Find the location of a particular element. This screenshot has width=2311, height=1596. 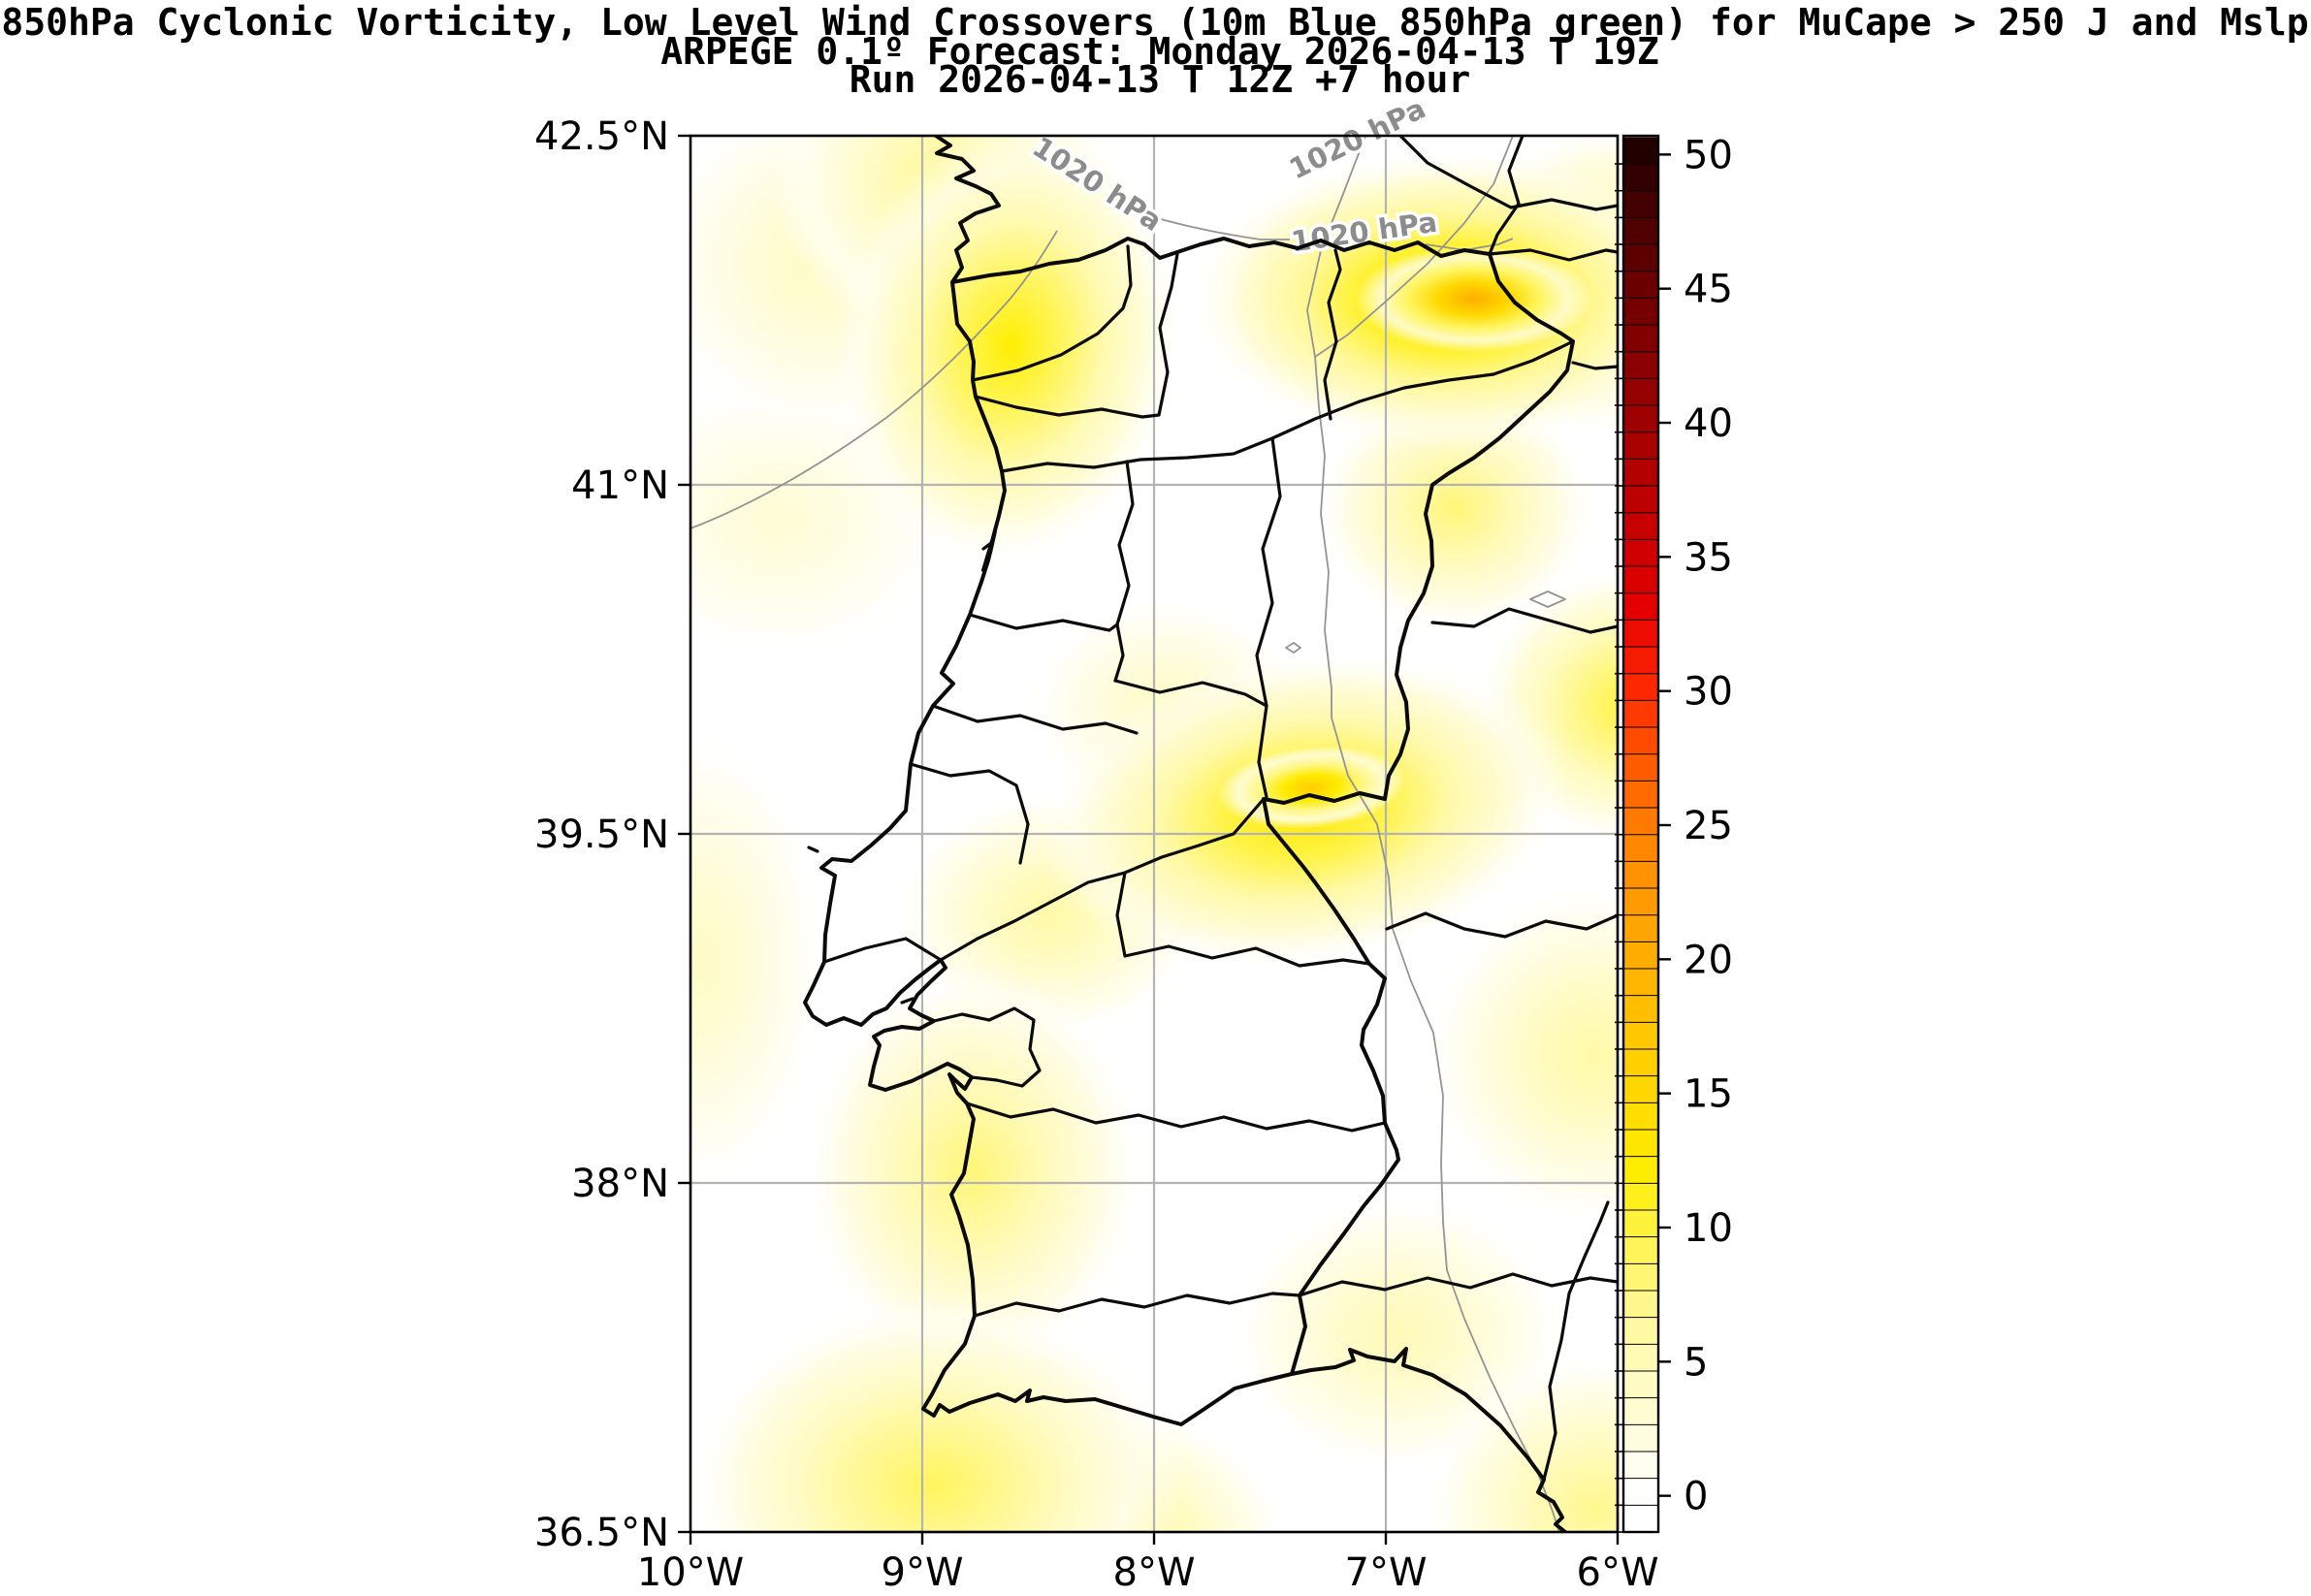

y-tick-label: 42.5°N is located at coordinates (601, 136).